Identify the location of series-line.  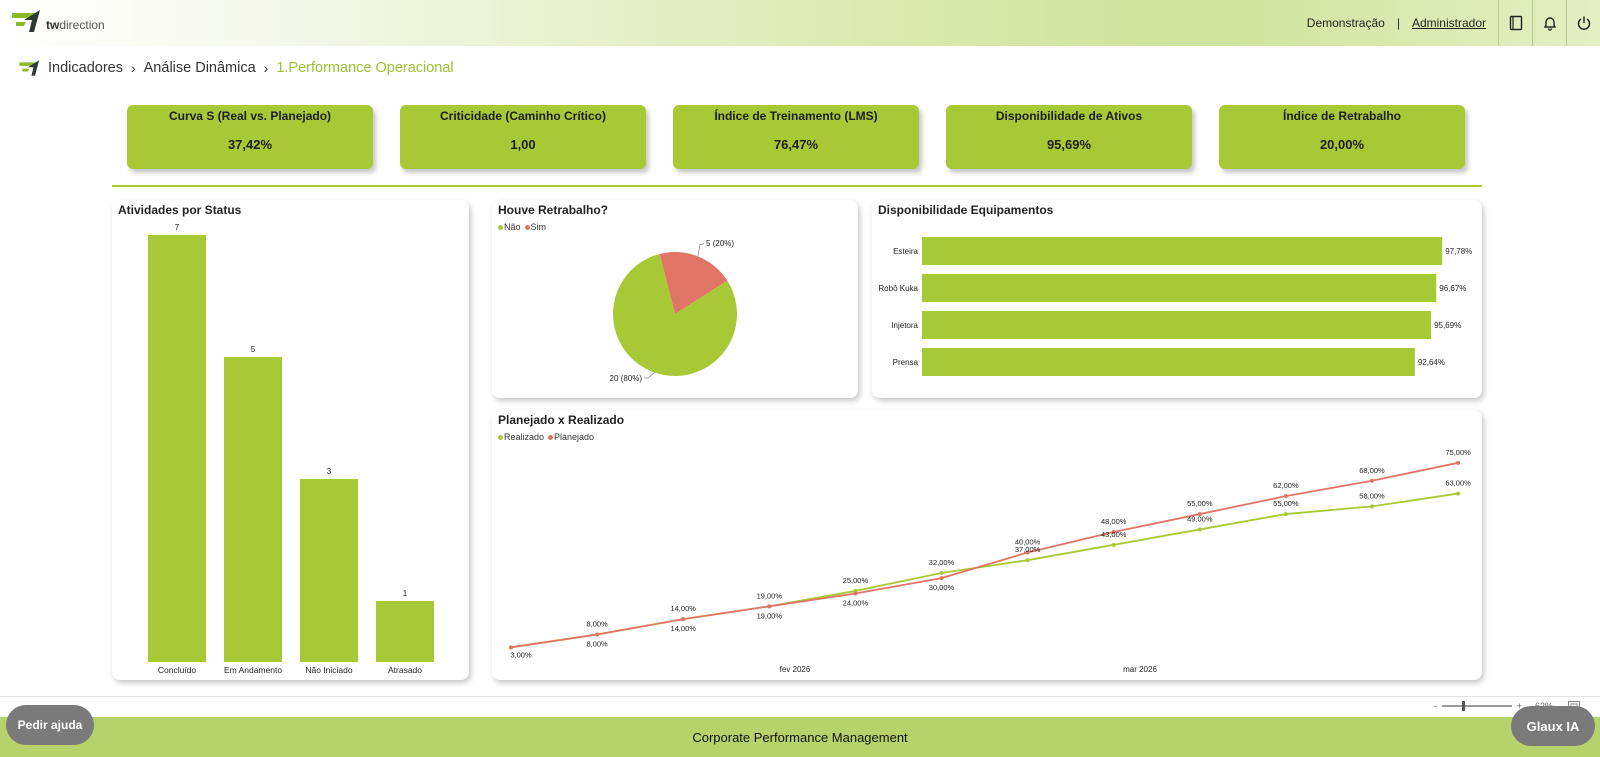
(984, 555).